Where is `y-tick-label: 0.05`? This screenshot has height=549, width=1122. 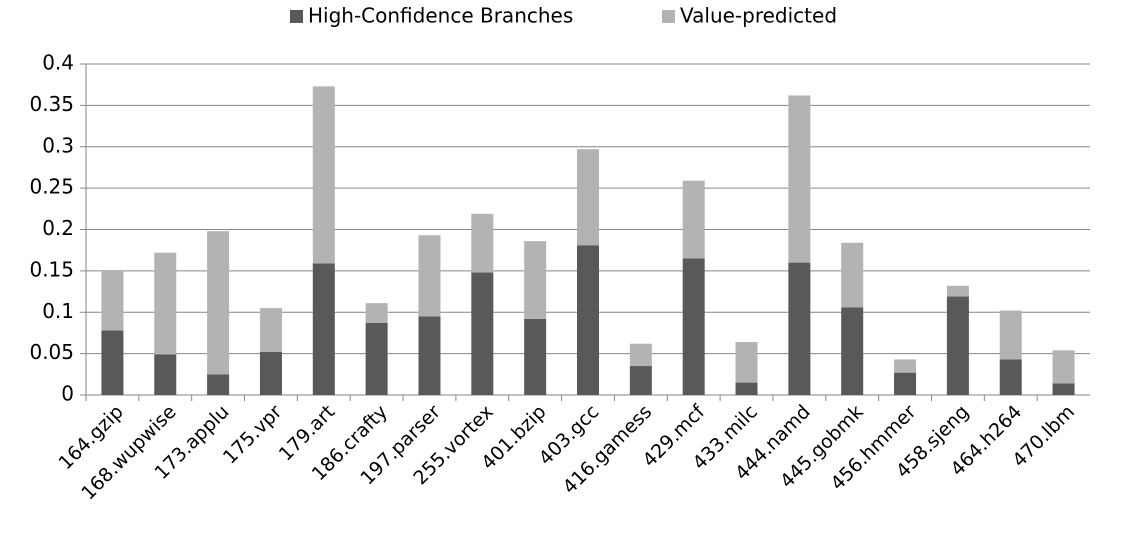
y-tick-label: 0.05 is located at coordinates (51, 352).